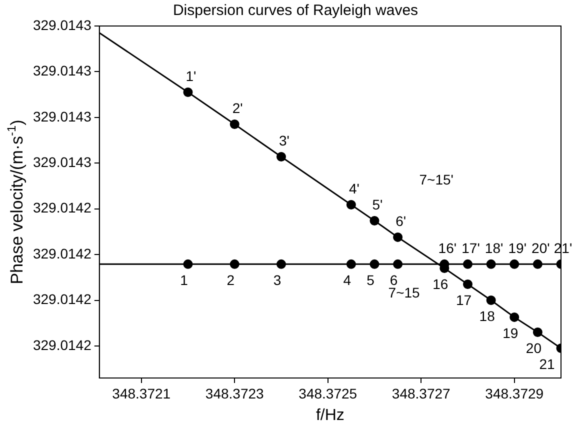 Image resolution: width=574 pixels, height=425 pixels. I want to click on annotation: 2, so click(230, 280).